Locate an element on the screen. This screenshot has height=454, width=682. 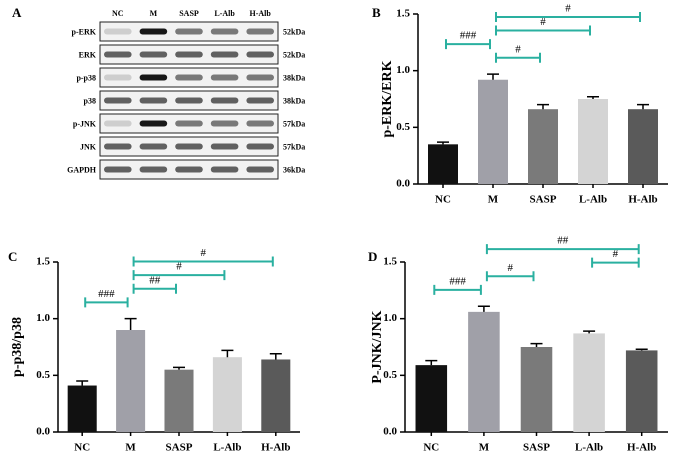
lane-label: L-Alb is located at coordinates (224, 13).